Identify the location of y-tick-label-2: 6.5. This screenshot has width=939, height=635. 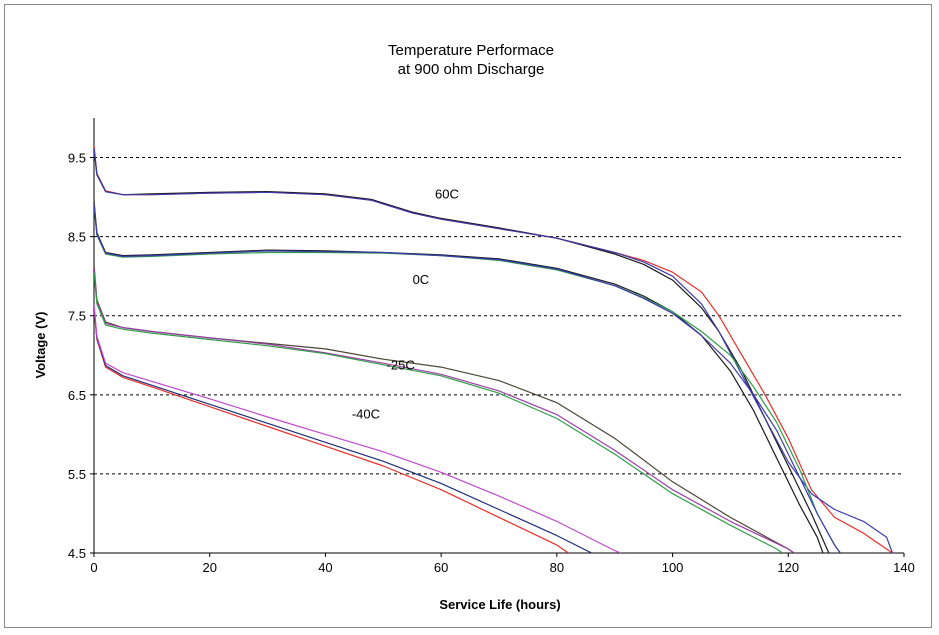
(77, 395).